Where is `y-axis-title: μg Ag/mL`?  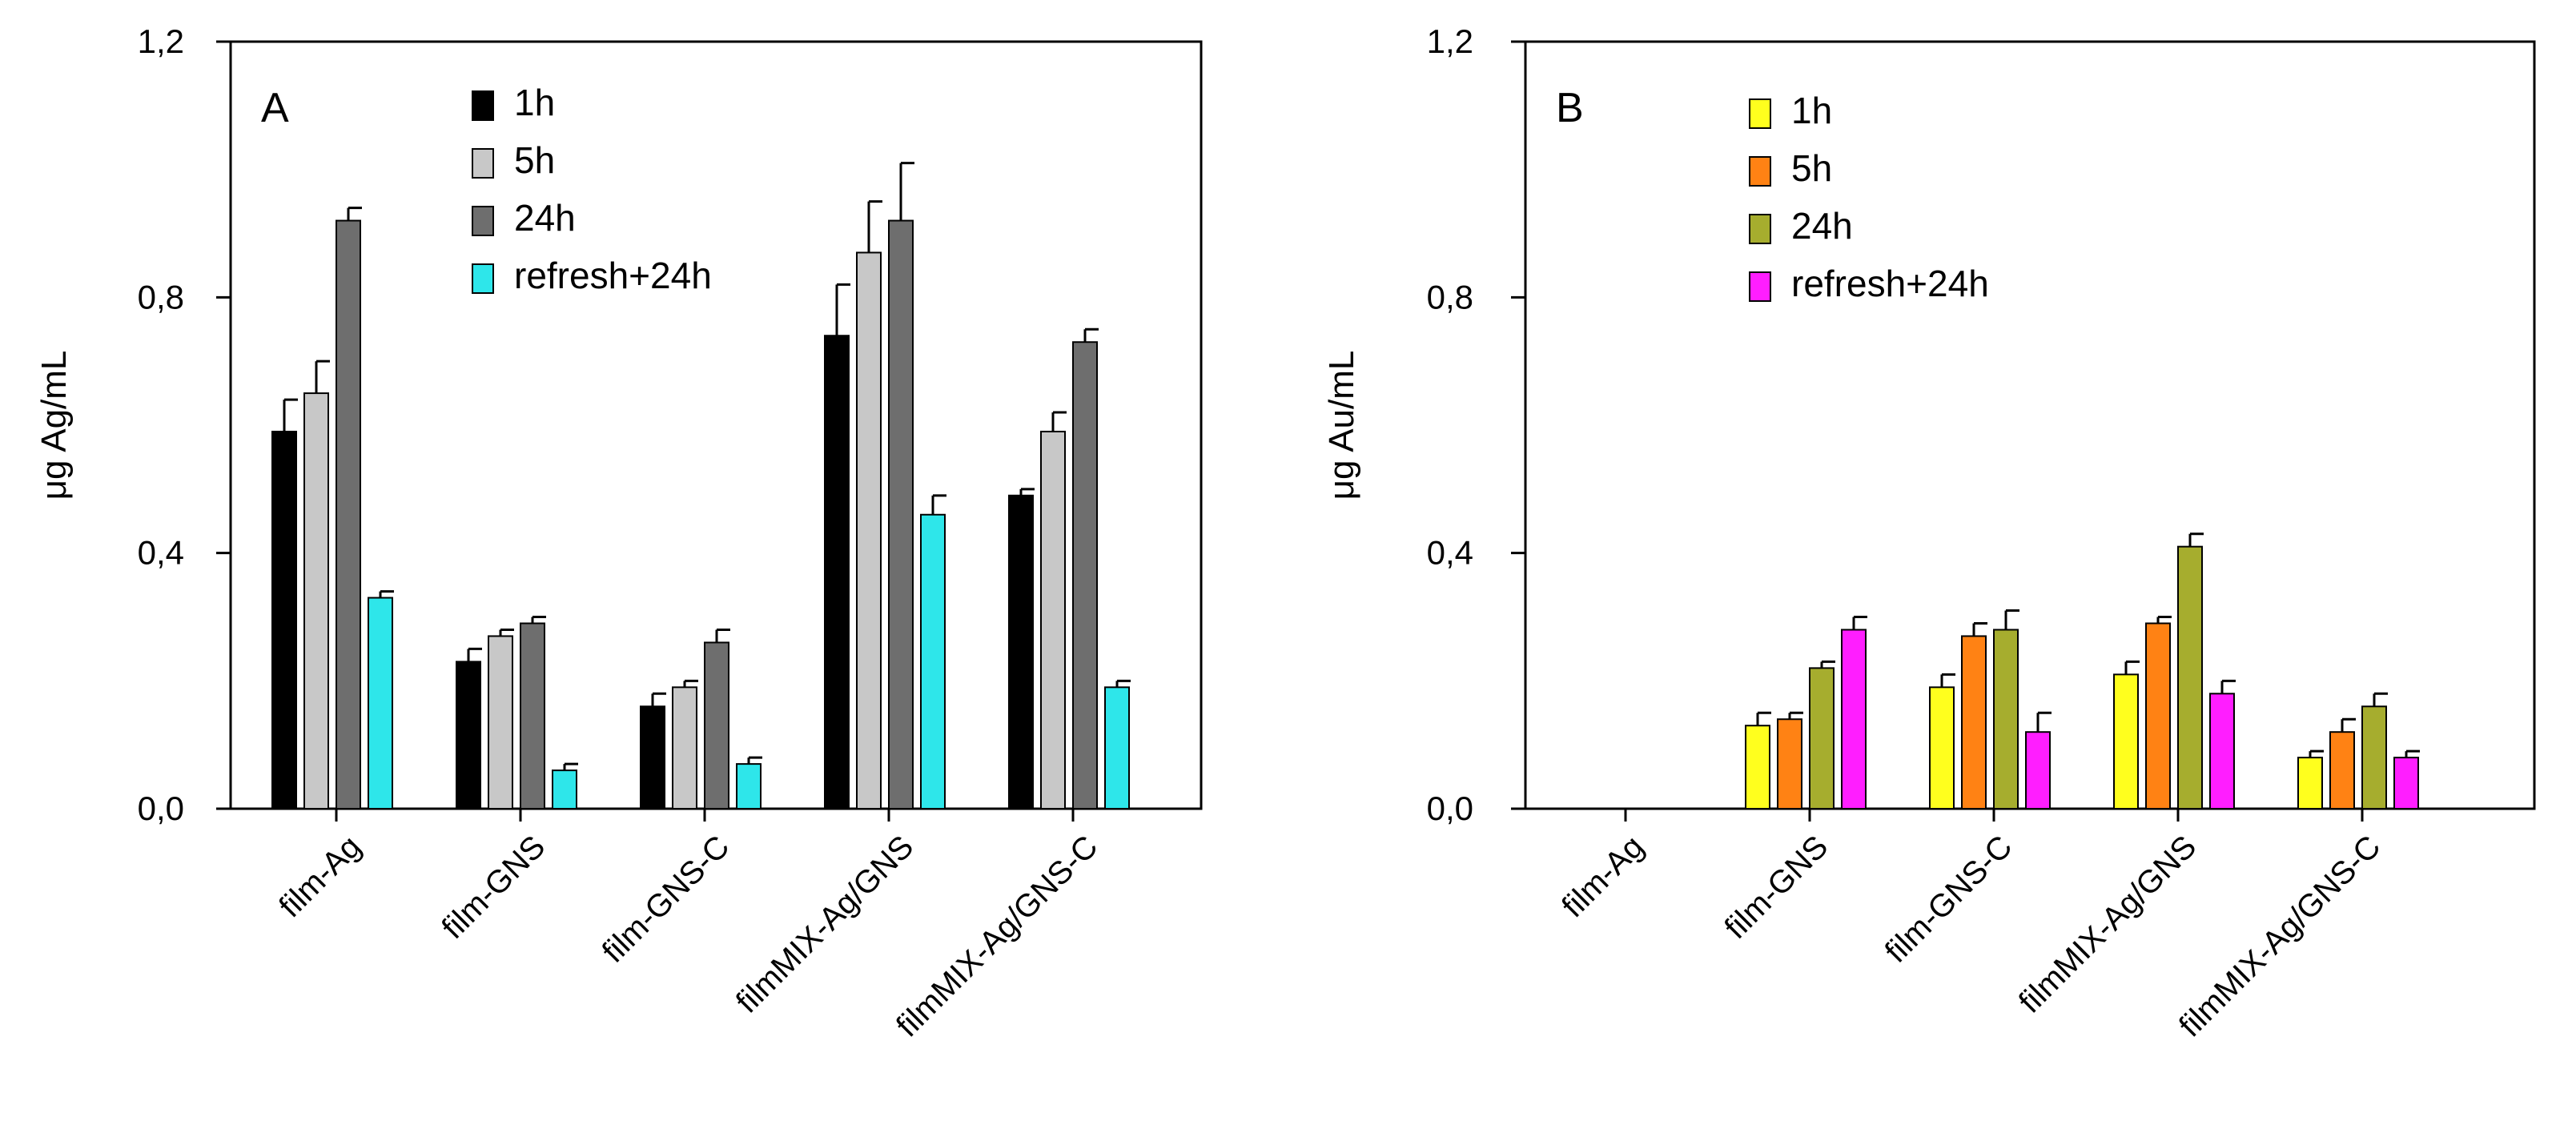 y-axis-title: μg Ag/mL is located at coordinates (54, 425).